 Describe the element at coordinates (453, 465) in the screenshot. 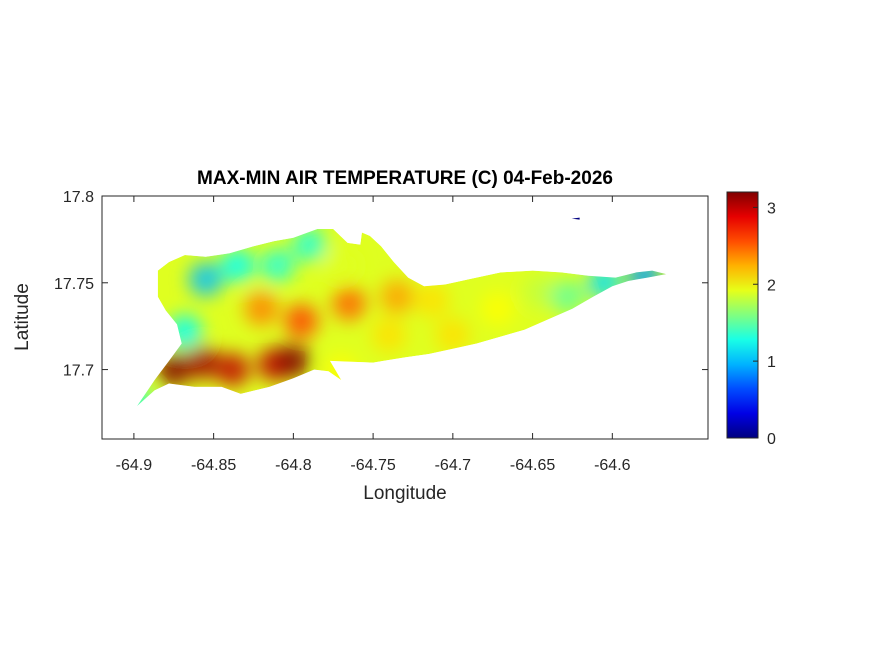

I see `x-tick-label: -64.7` at that location.